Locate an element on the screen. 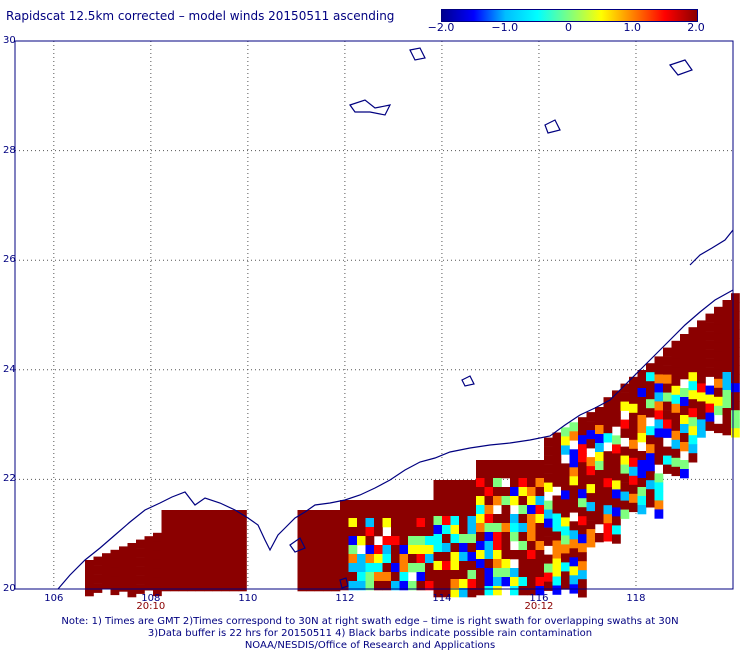  colorbar-tick-label: 2.0 is located at coordinates (696, 27).